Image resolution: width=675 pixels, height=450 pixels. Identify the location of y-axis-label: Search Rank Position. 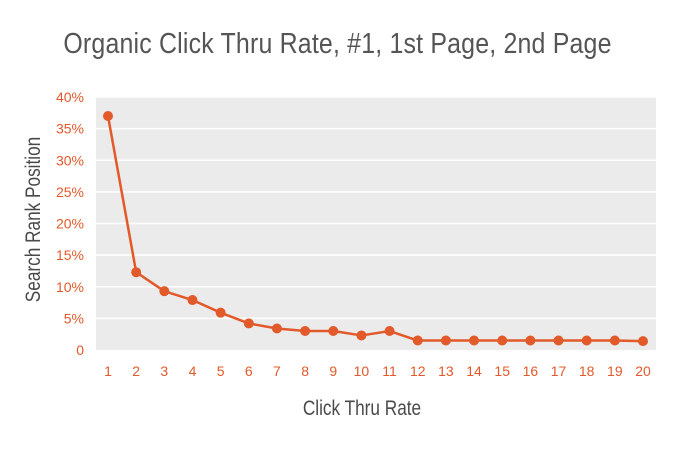
(34, 219).